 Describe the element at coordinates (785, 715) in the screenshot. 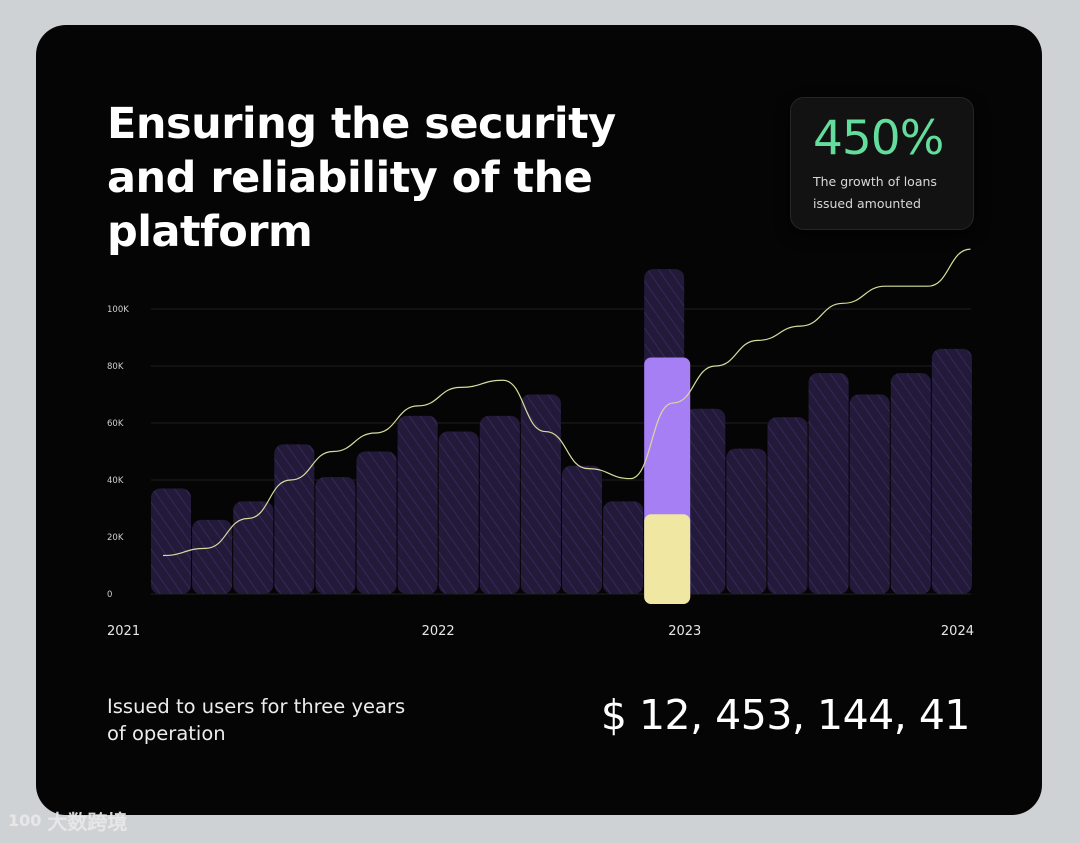

I see `total-amount: $ 12, 453, 144, 41` at that location.